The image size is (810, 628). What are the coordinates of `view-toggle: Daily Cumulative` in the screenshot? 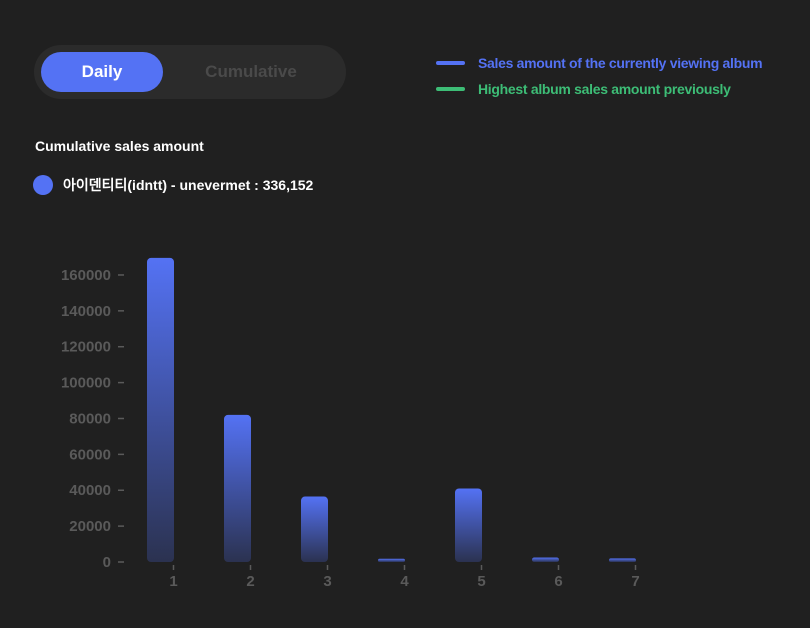 It's located at (190, 72).